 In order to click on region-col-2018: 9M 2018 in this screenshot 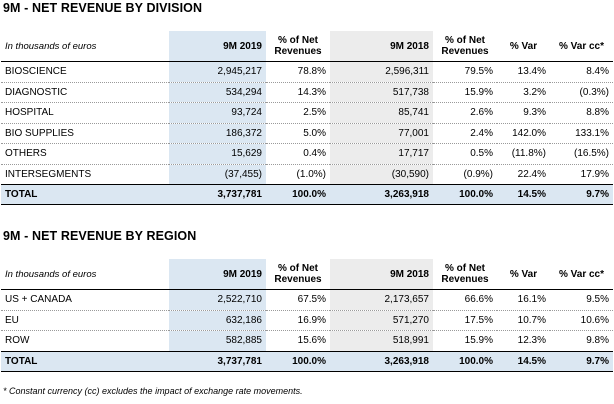, I will do `click(381, 274)`.